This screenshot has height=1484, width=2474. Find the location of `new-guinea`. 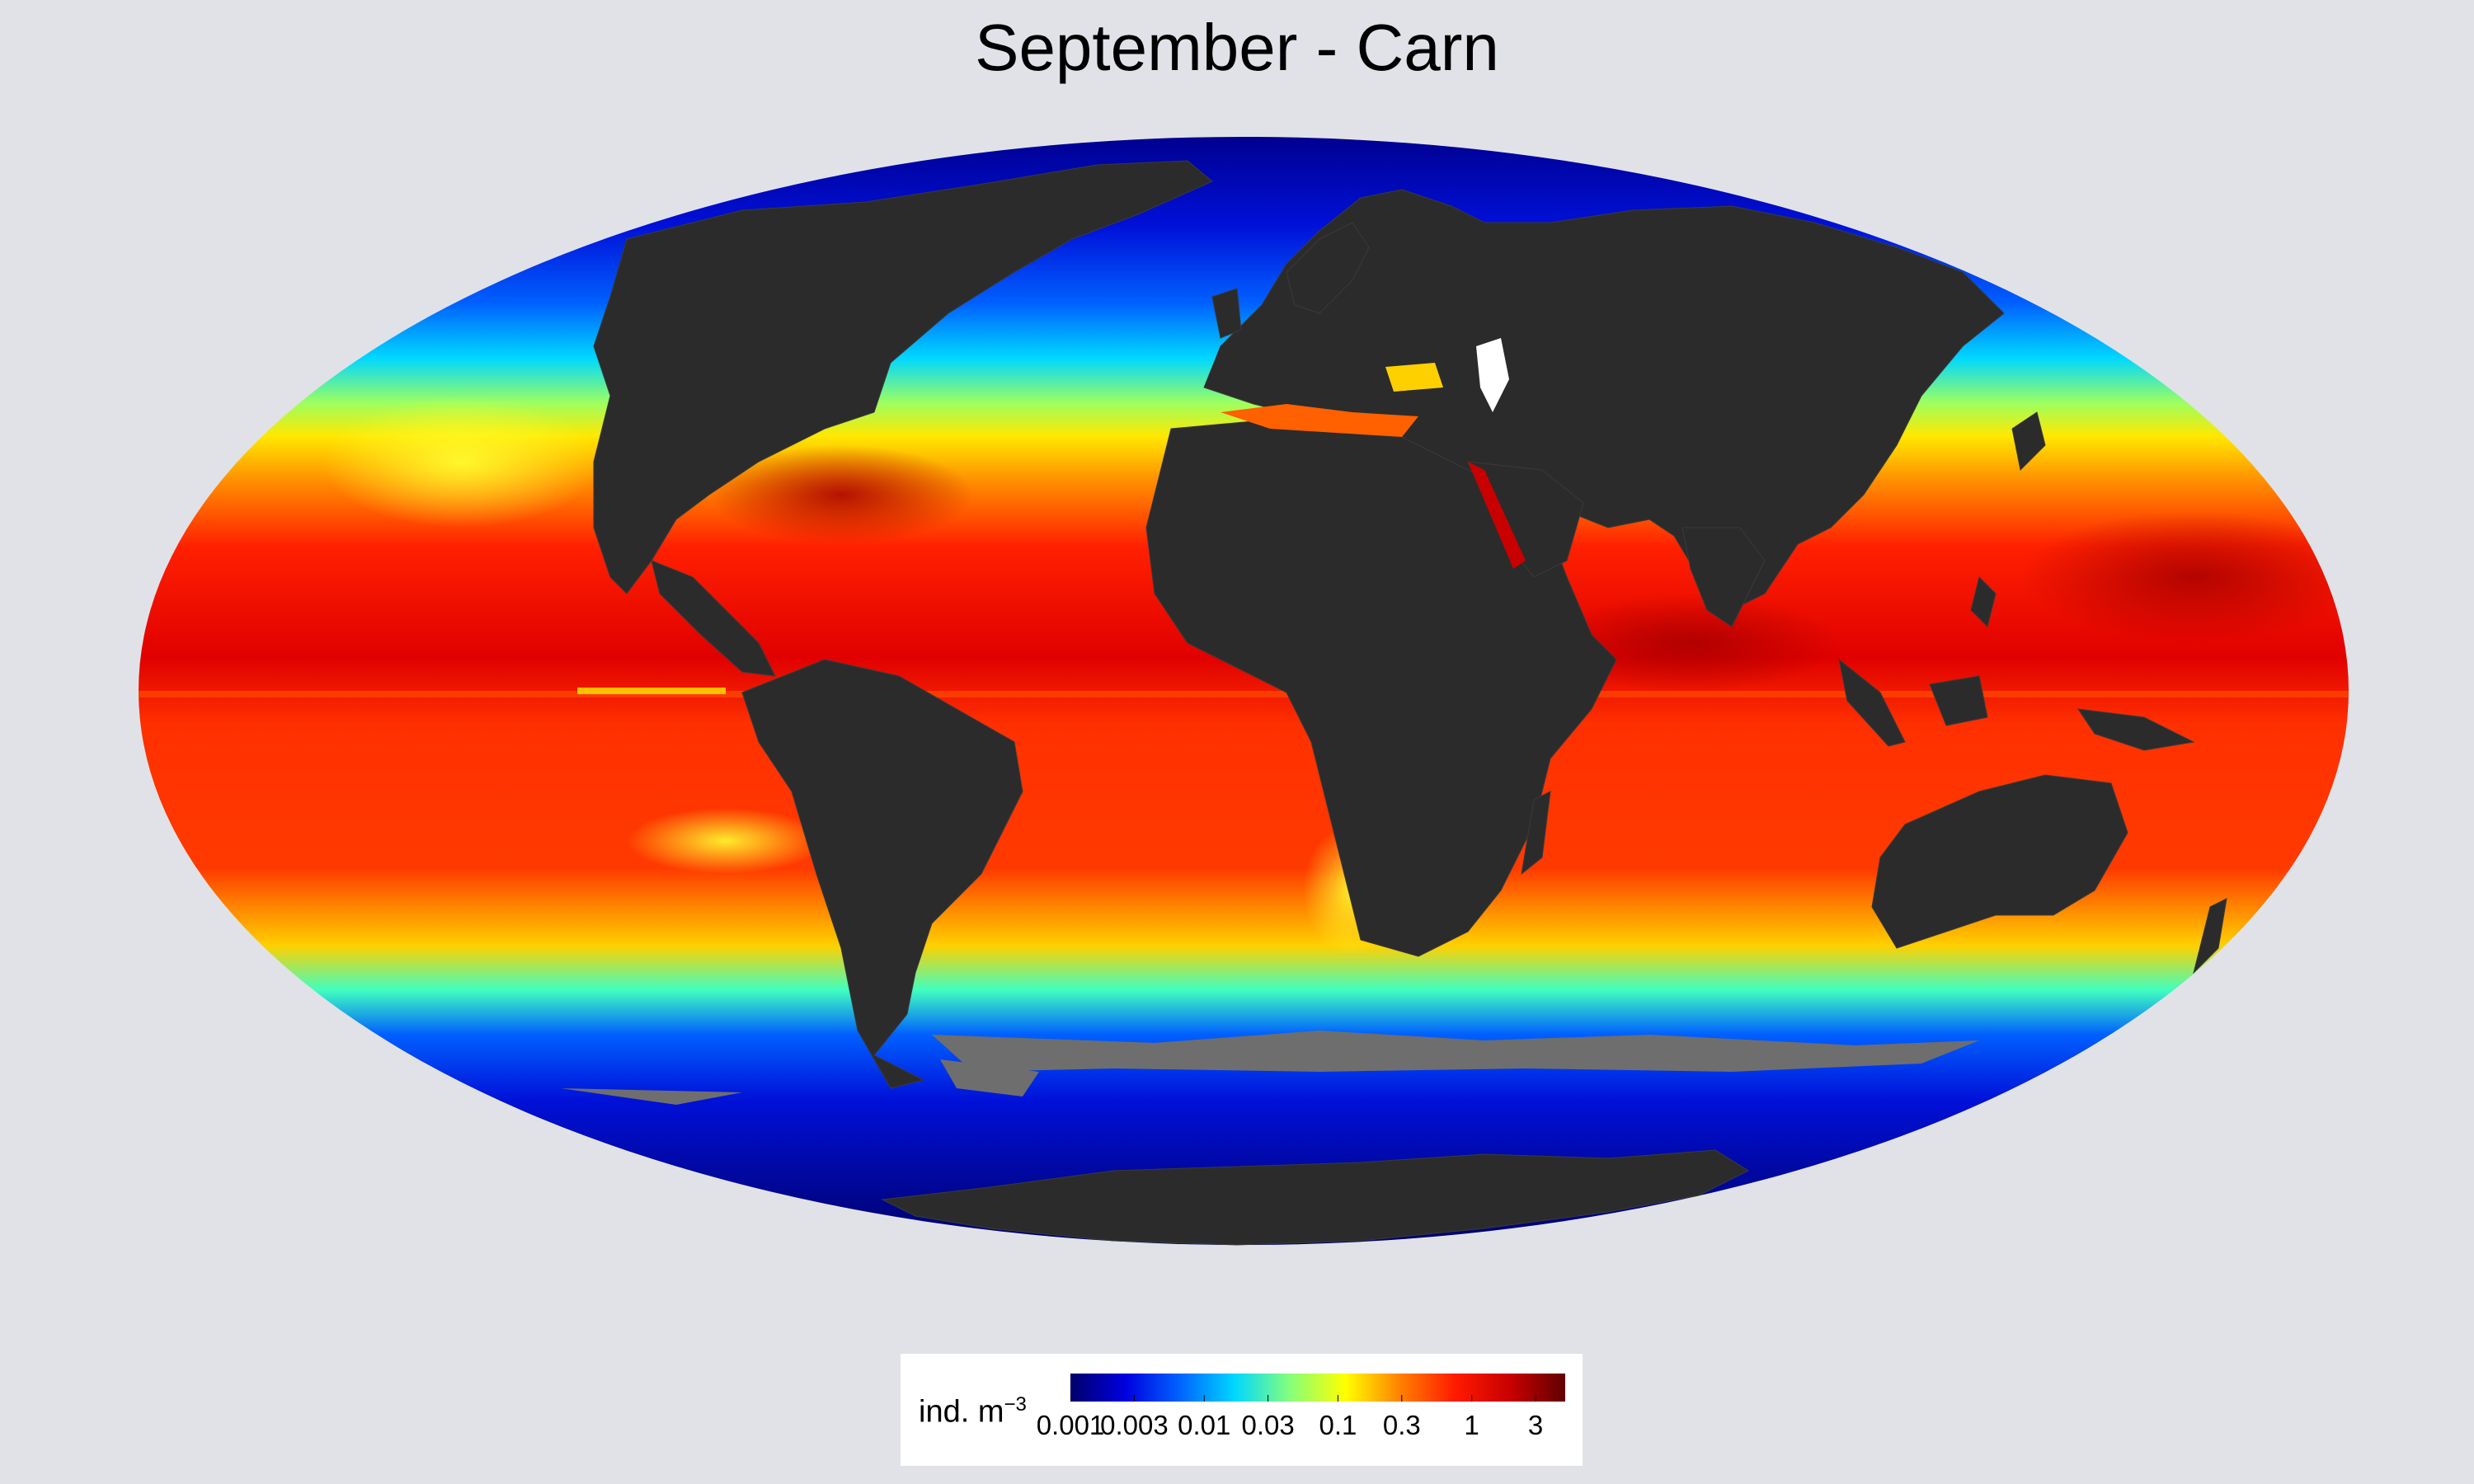

new-guinea is located at coordinates (2136, 729).